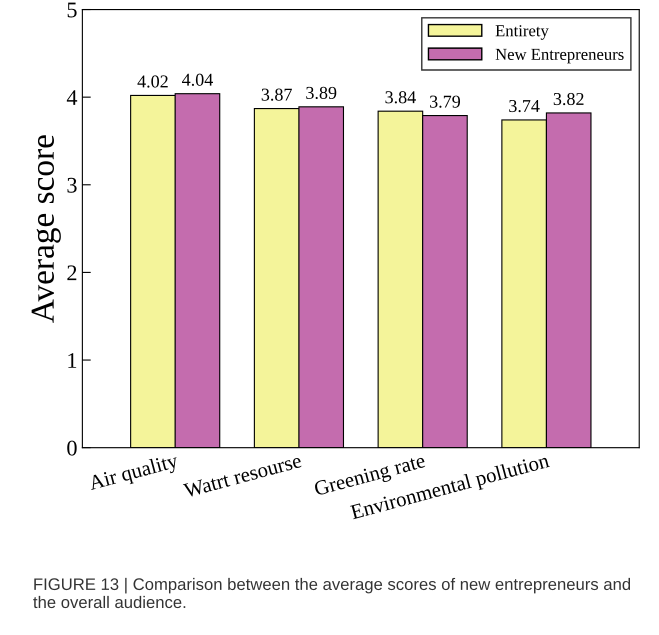  What do you see at coordinates (445, 102) in the screenshot?
I see `data-label: 3.79` at bounding box center [445, 102].